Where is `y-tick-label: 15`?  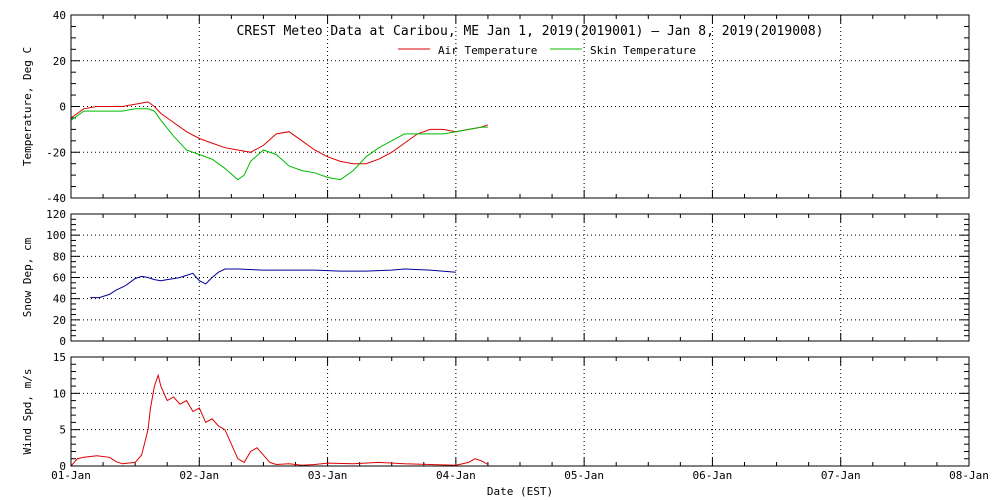 y-tick-label: 15 is located at coordinates (59, 357).